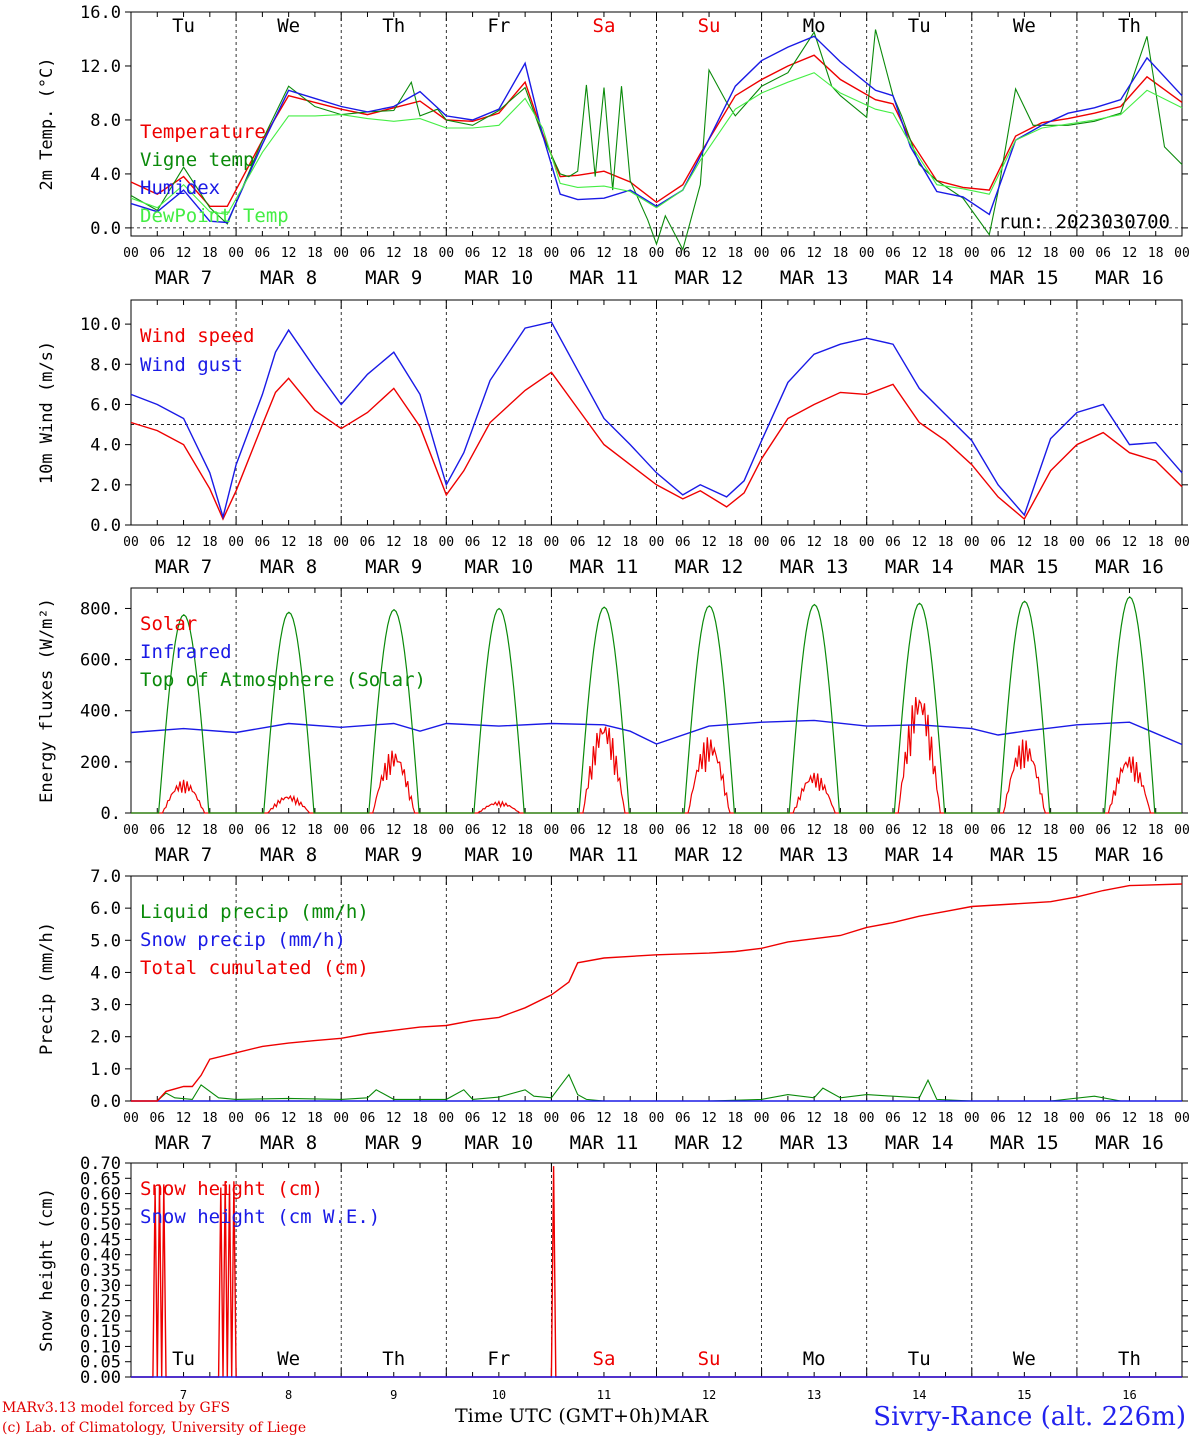  What do you see at coordinates (100, 1286) in the screenshot?
I see `y-tick-label: 0.30` at bounding box center [100, 1286].